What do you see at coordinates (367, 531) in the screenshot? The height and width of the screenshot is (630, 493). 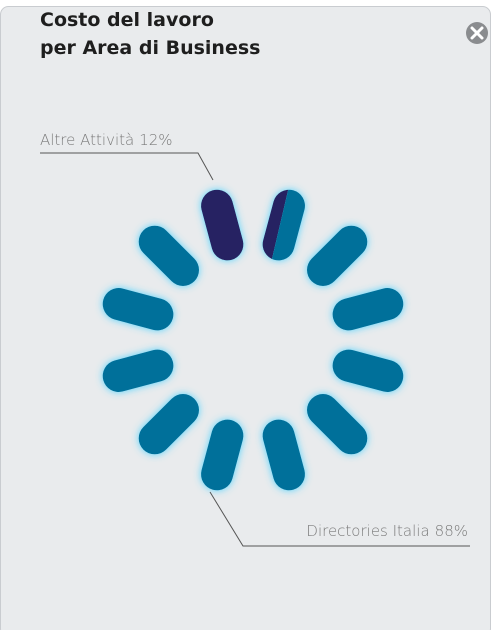 I see `category-label: Directories Italia` at bounding box center [367, 531].